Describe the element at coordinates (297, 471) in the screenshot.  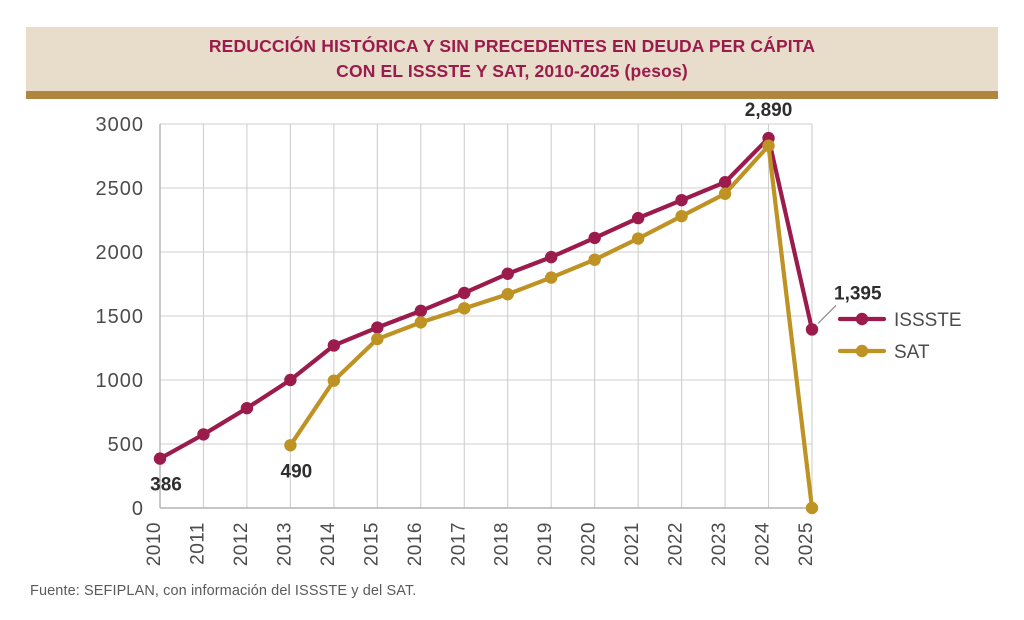
I see `data-label-490: 490` at that location.